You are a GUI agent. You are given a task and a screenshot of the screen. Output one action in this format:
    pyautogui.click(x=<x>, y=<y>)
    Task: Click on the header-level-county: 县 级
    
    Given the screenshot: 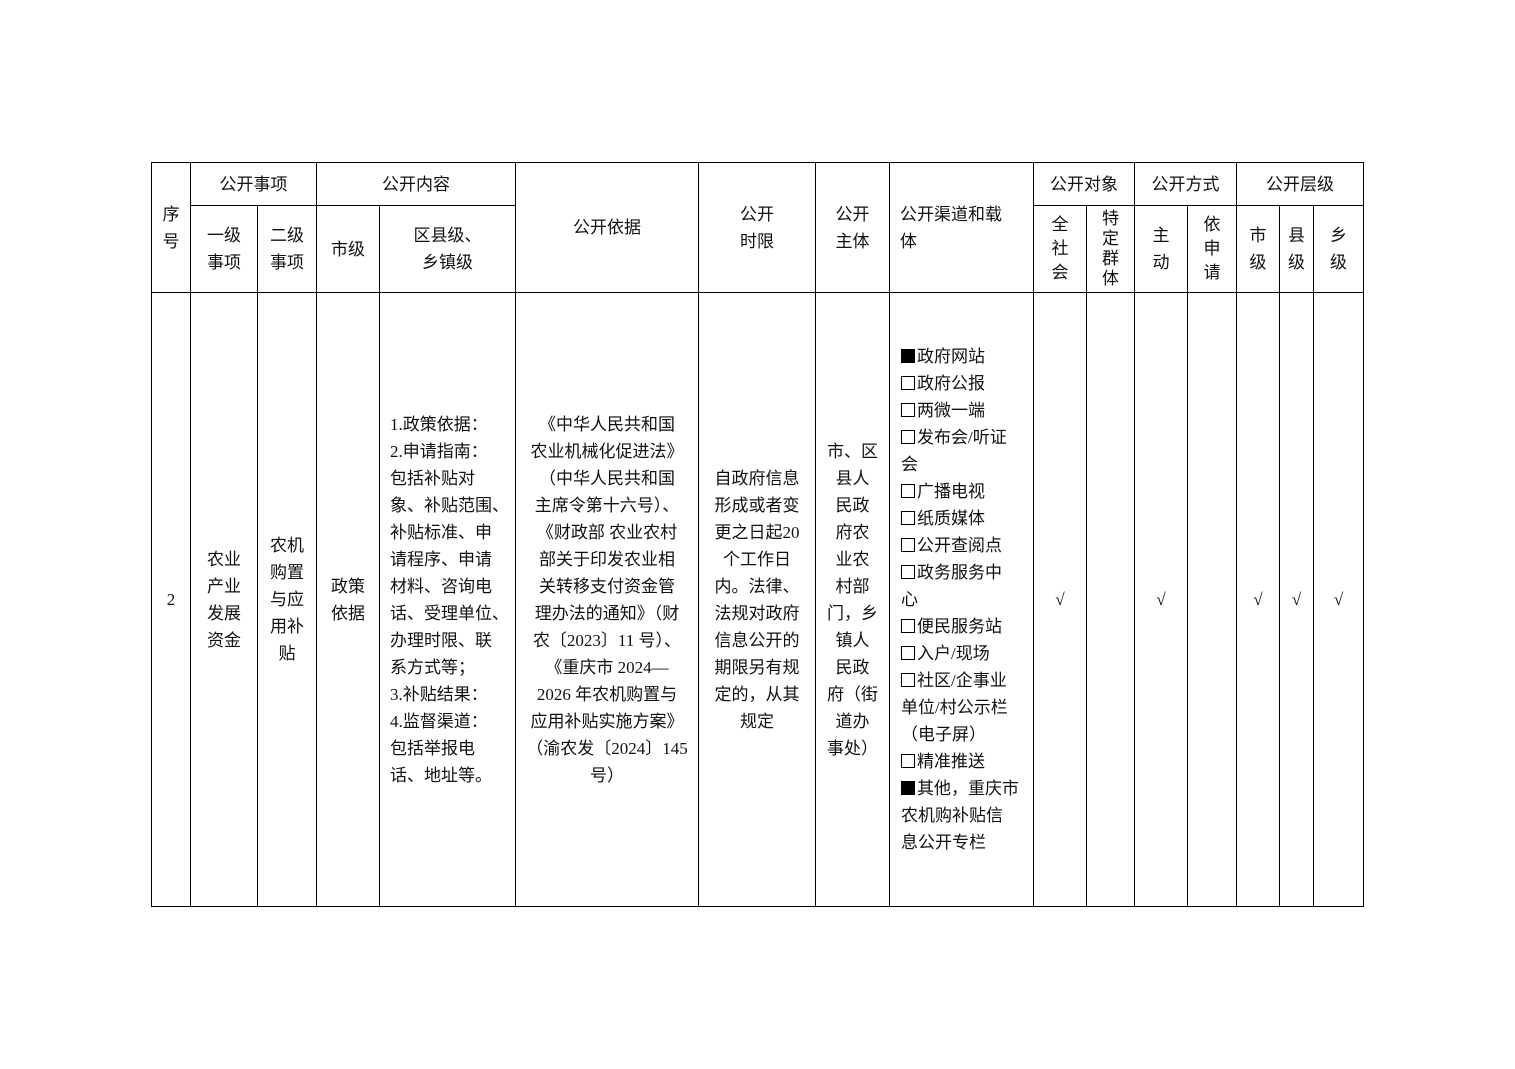 What is the action you would take?
    pyautogui.click(x=1296, y=249)
    